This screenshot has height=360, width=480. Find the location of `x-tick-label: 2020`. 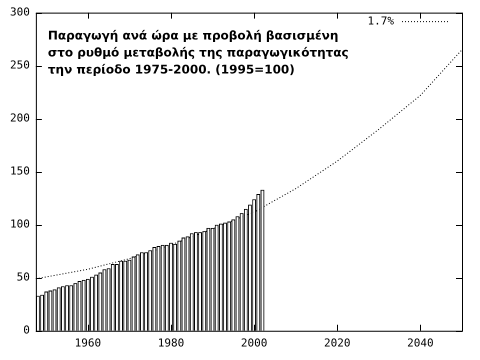

x-tick-label: 2020 is located at coordinates (337, 343).